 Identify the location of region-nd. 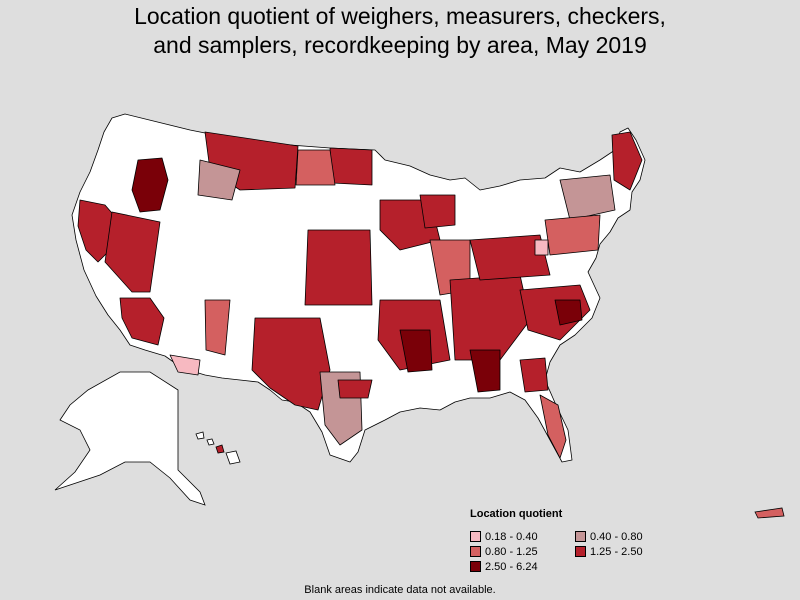
(351, 166).